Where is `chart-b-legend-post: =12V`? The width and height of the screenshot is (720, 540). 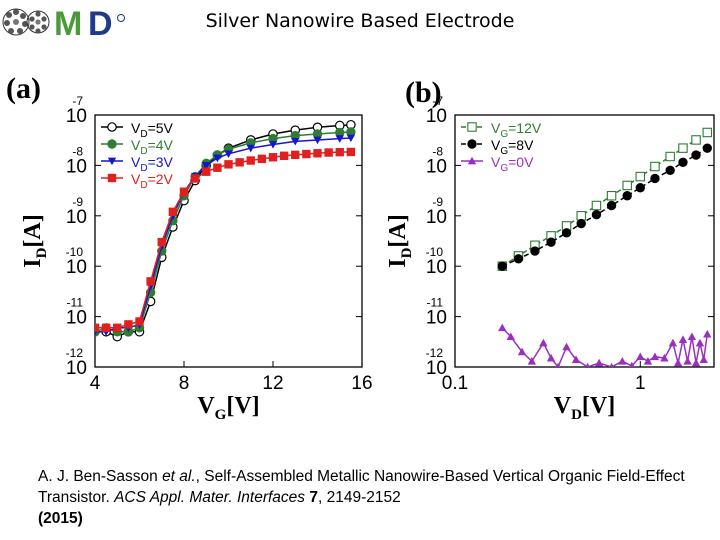 chart-b-legend-post: =12V is located at coordinates (525, 128).